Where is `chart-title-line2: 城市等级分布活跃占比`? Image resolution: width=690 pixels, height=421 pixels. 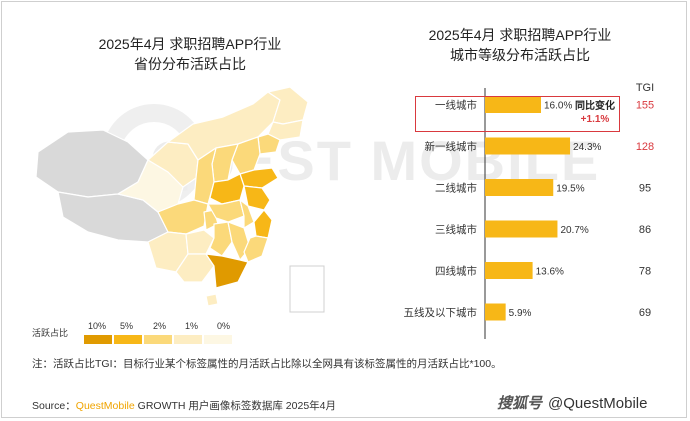 chart-title-line2: 城市等级分布活跃占比 is located at coordinates (520, 55).